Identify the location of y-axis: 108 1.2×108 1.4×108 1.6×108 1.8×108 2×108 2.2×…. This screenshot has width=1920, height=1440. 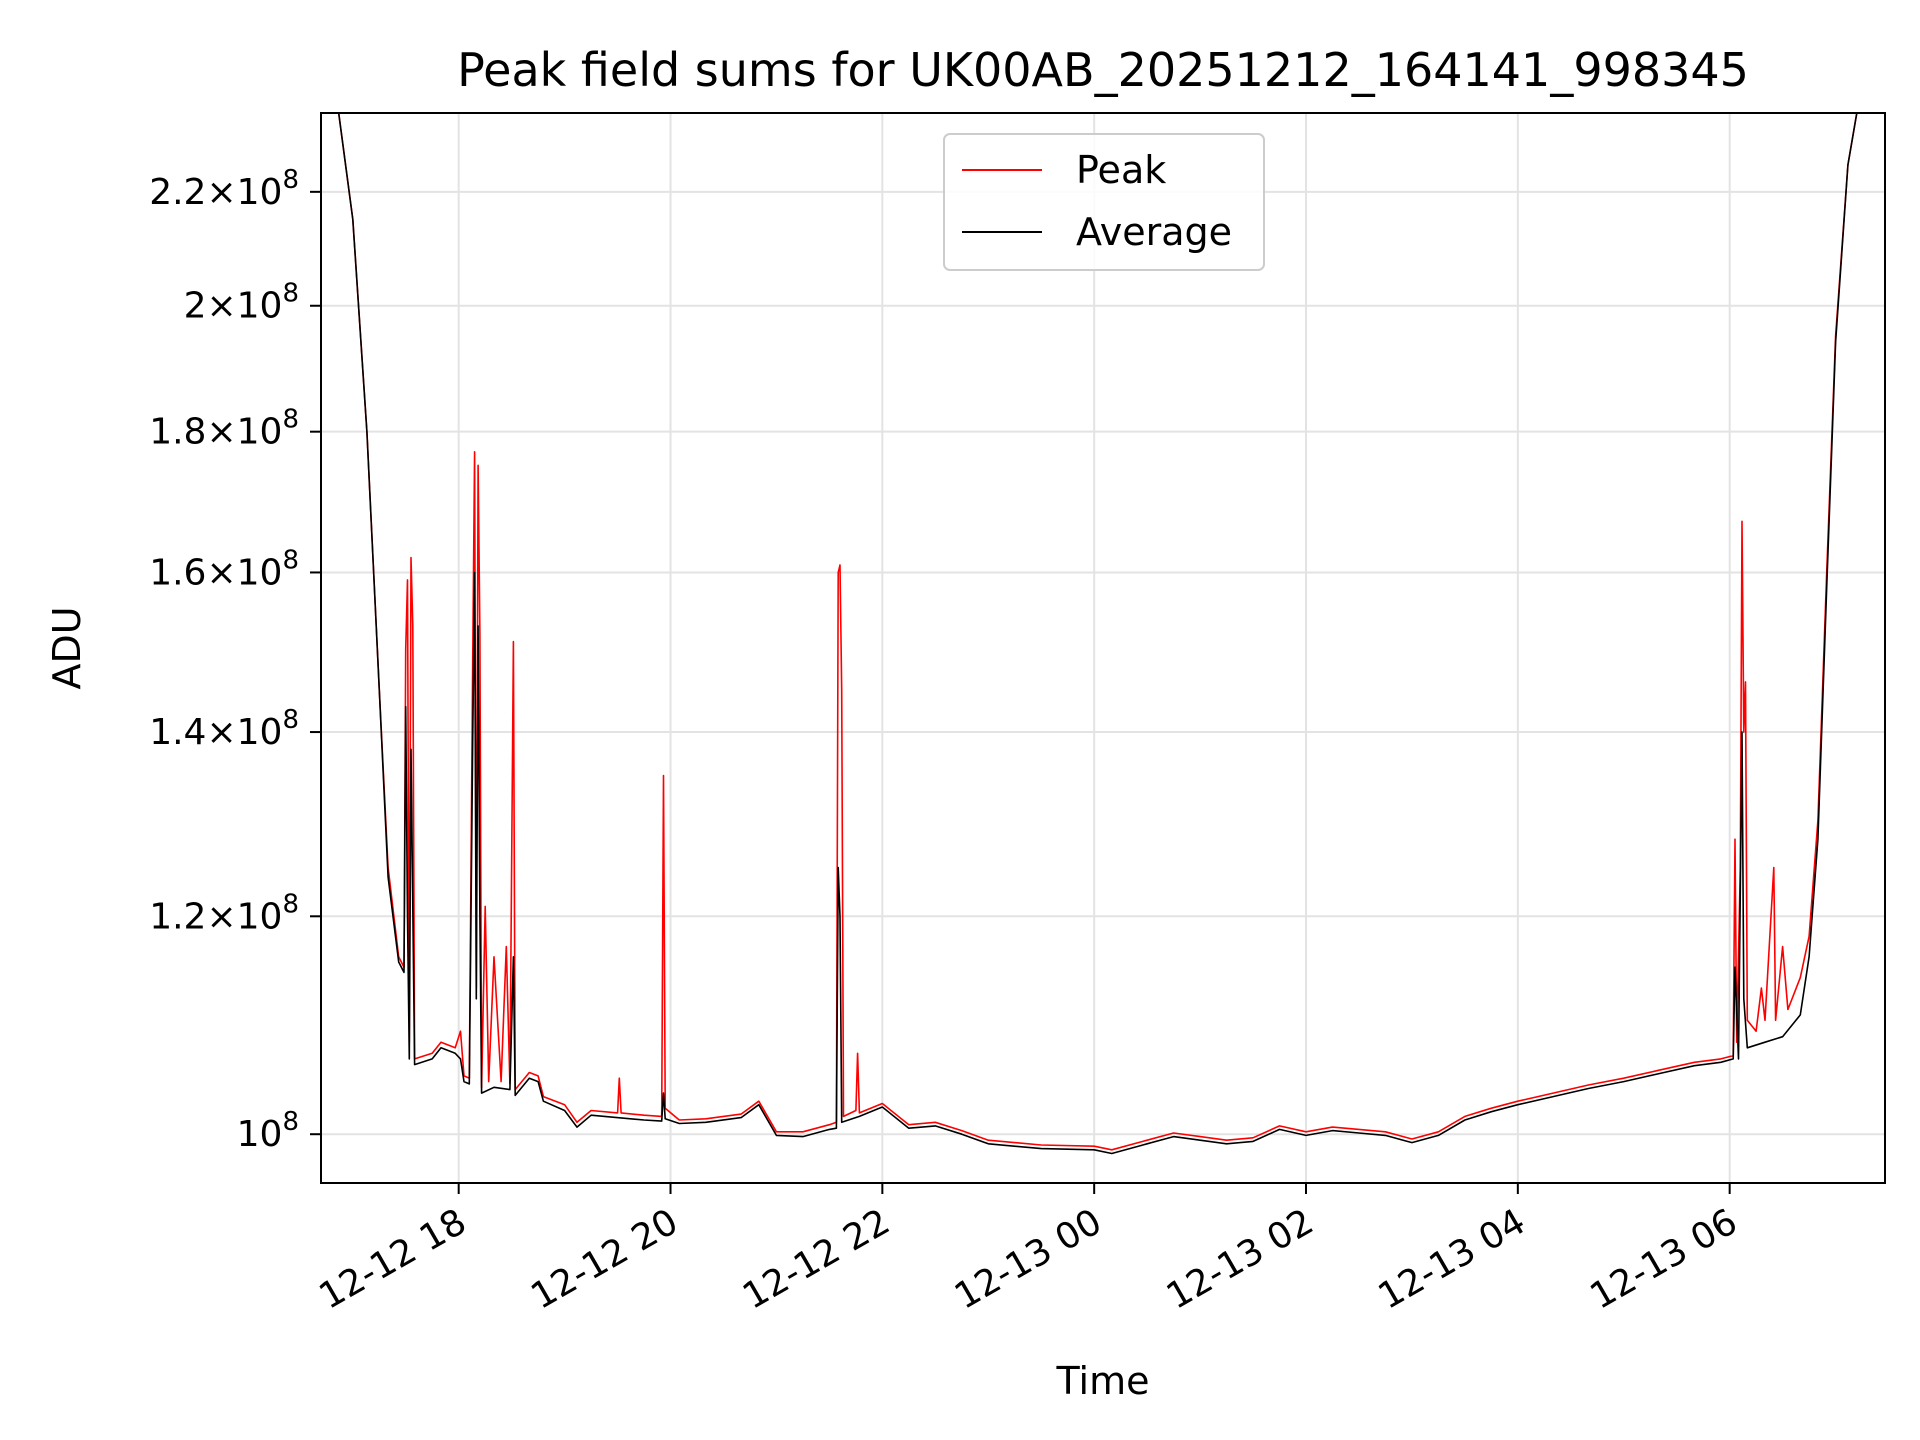
(235, 660).